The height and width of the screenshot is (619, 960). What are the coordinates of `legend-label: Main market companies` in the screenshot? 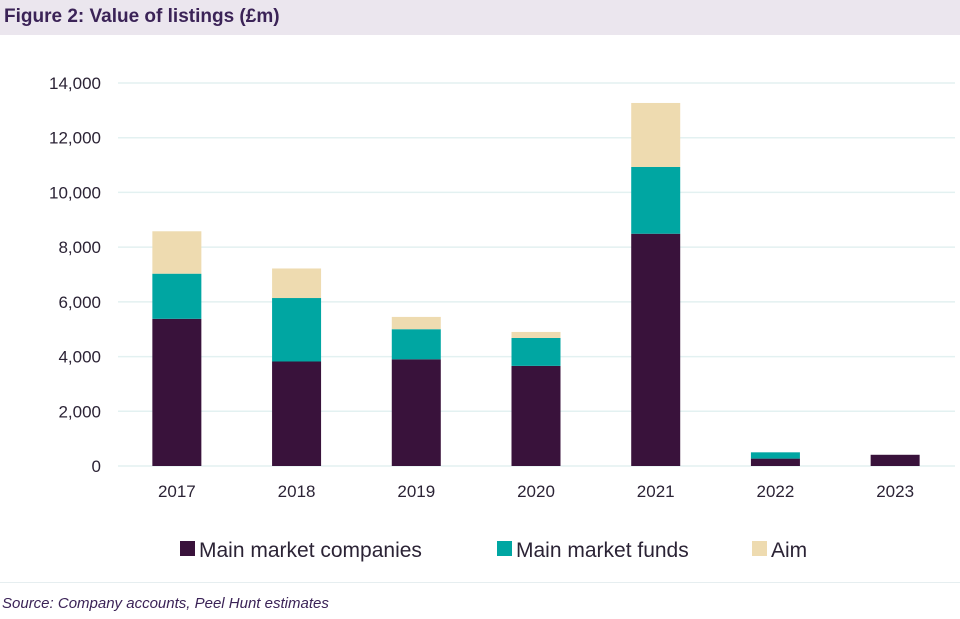 It's located at (310, 550).